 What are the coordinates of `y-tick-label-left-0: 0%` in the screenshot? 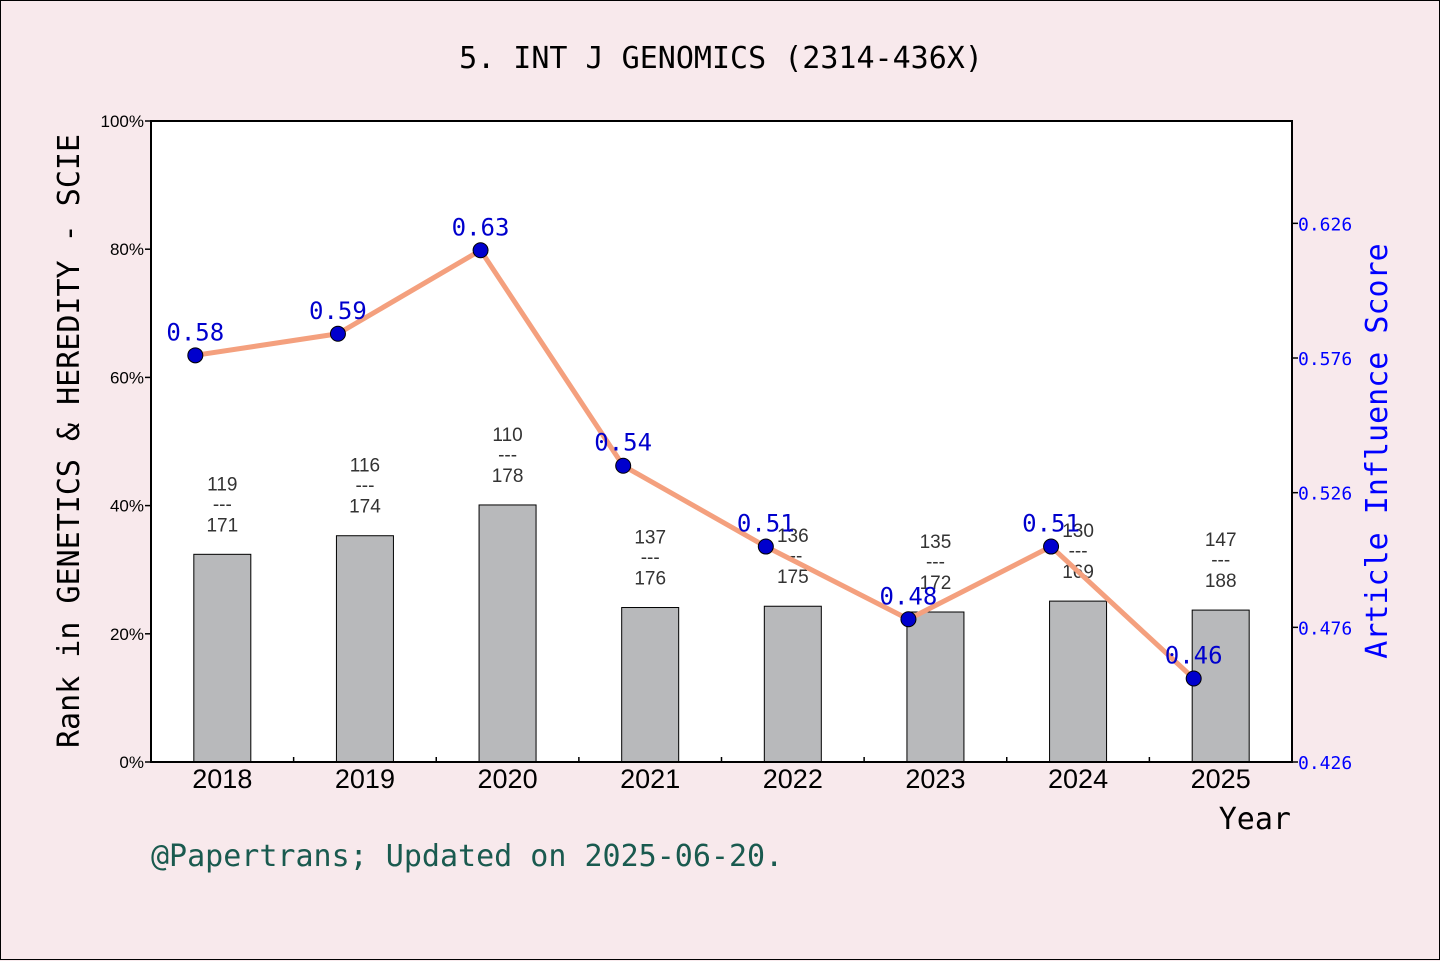 It's located at (131, 762).